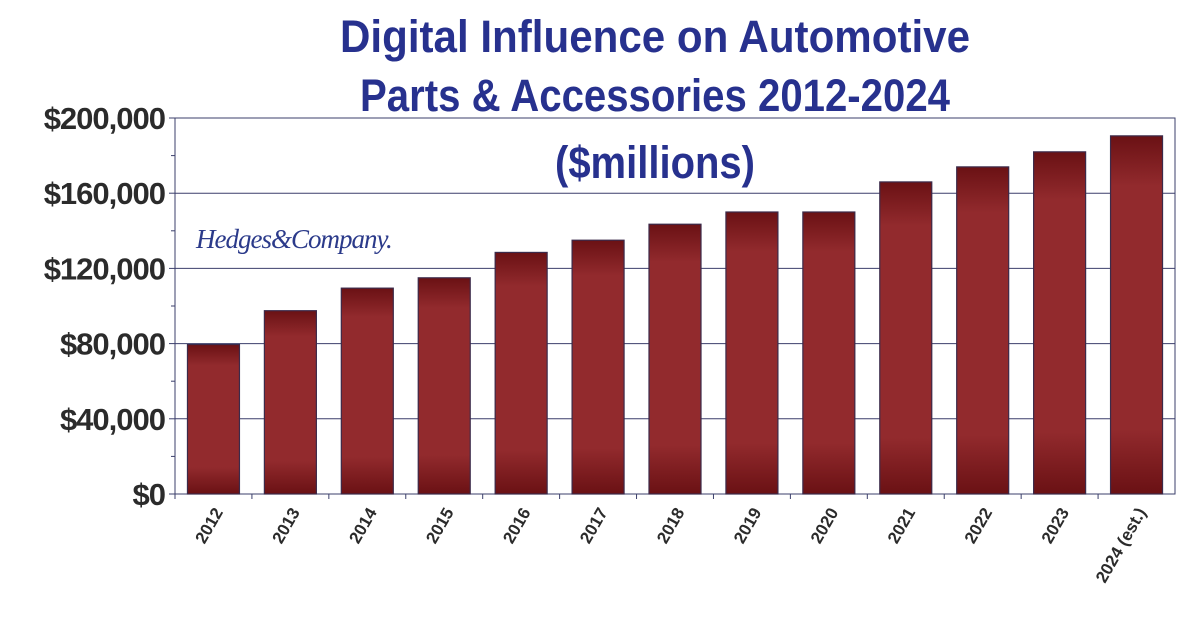 This screenshot has height=627, width=1200. Describe the element at coordinates (655, 36) in the screenshot. I see `title-line-1: Digital Influence on Automotive` at that location.